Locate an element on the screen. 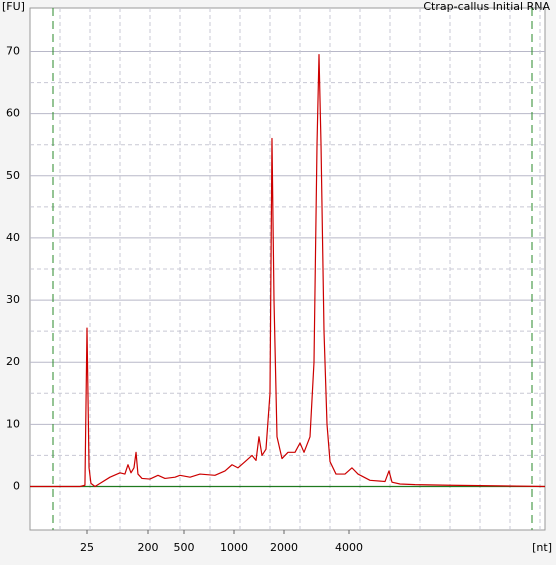 The image size is (556, 565). x-tick-label: 200 is located at coordinates (148, 547).